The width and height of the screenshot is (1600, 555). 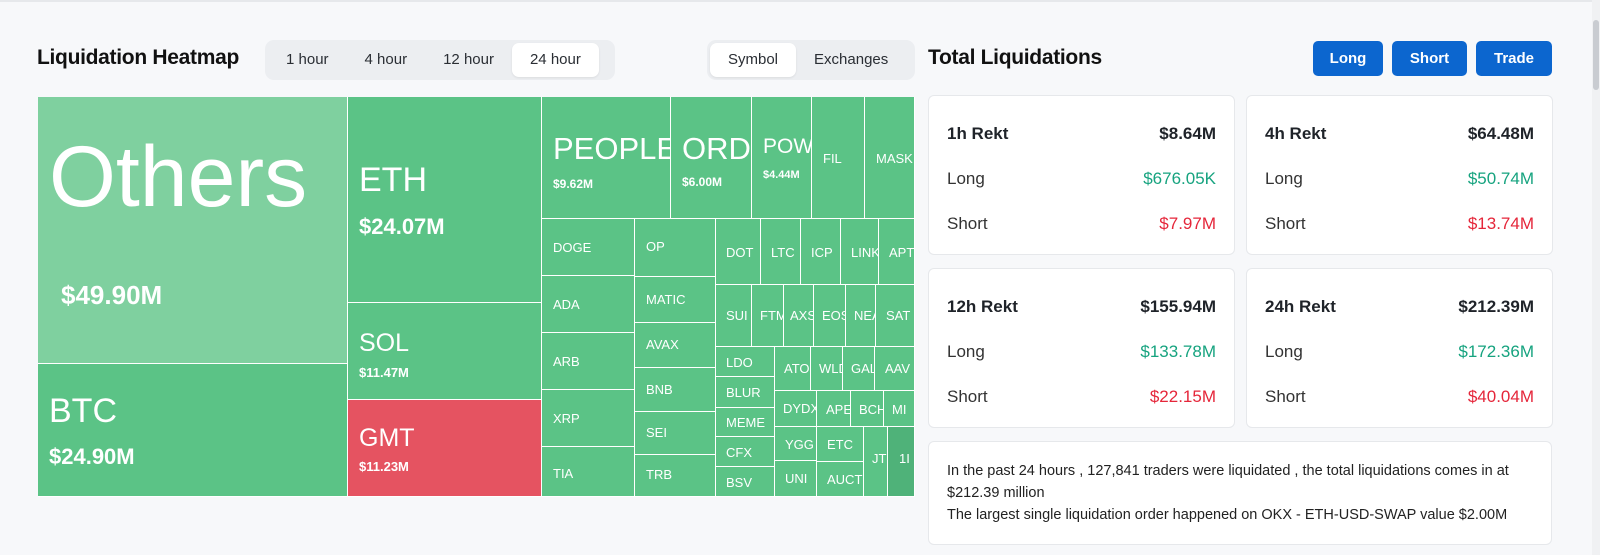 What do you see at coordinates (612, 148) in the screenshot?
I see `tile-name: PEOPLE` at bounding box center [612, 148].